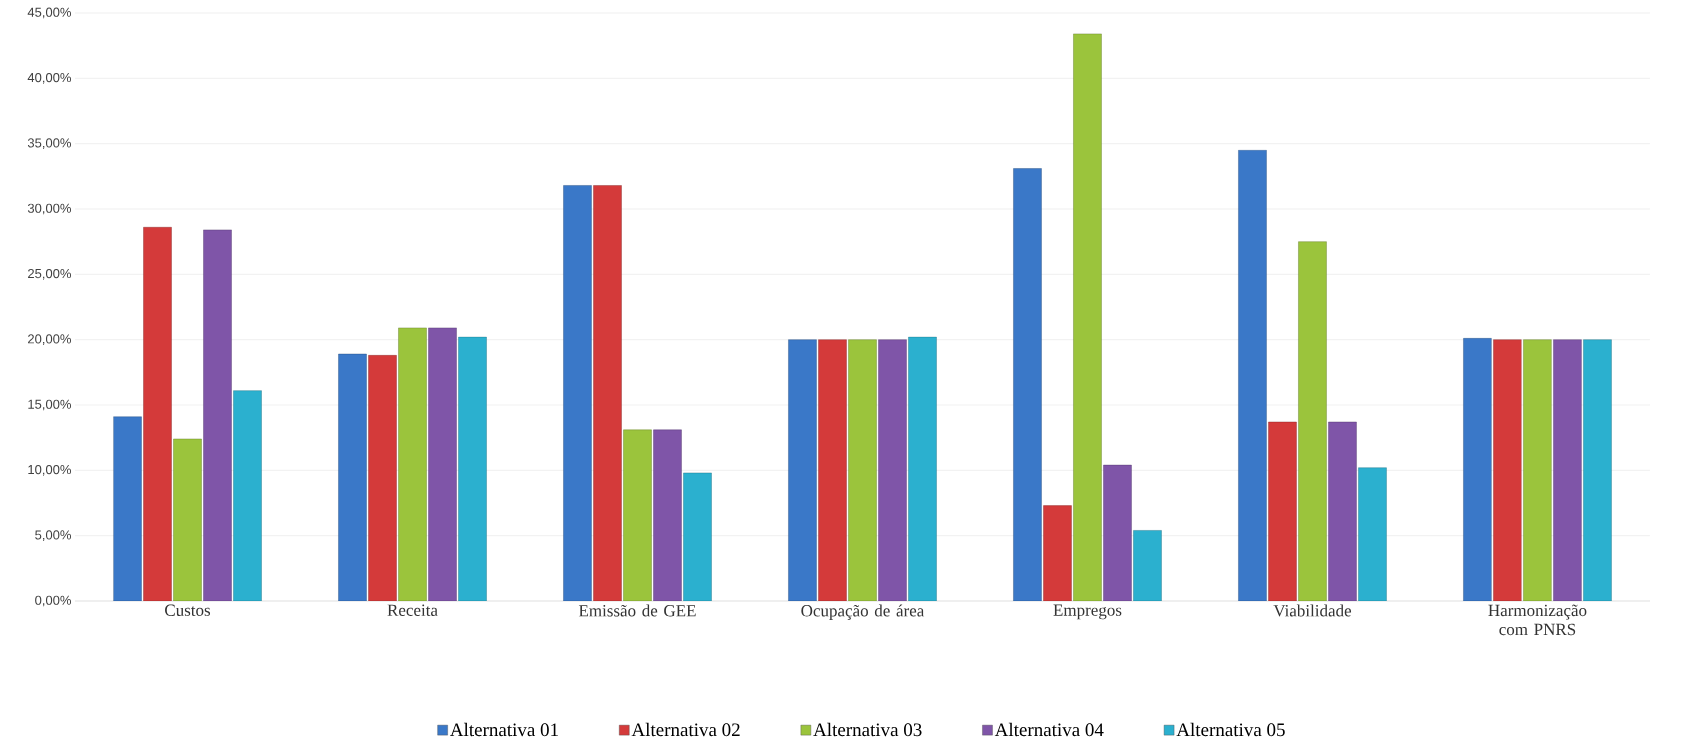 The image size is (1697, 739). I want to click on x-tick-label: Custos, so click(188, 610).